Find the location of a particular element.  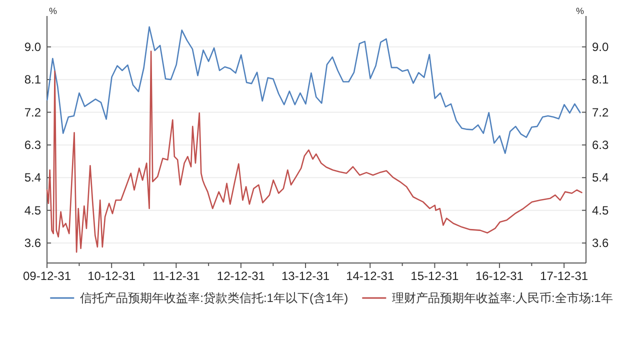

x-tick-label: 13-12-31 is located at coordinates (306, 276).